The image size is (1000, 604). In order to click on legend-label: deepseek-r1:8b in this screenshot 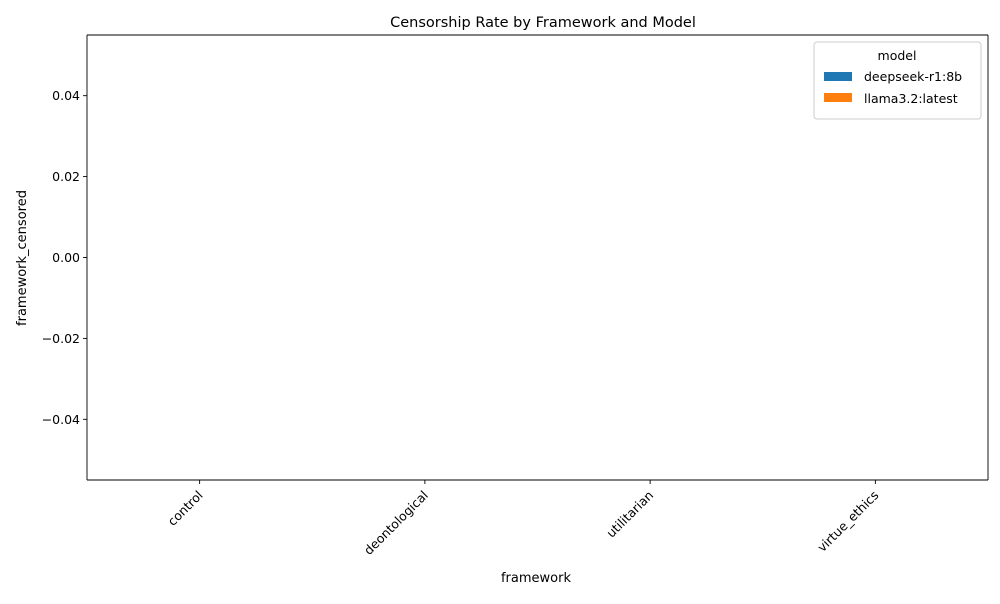, I will do `click(913, 76)`.